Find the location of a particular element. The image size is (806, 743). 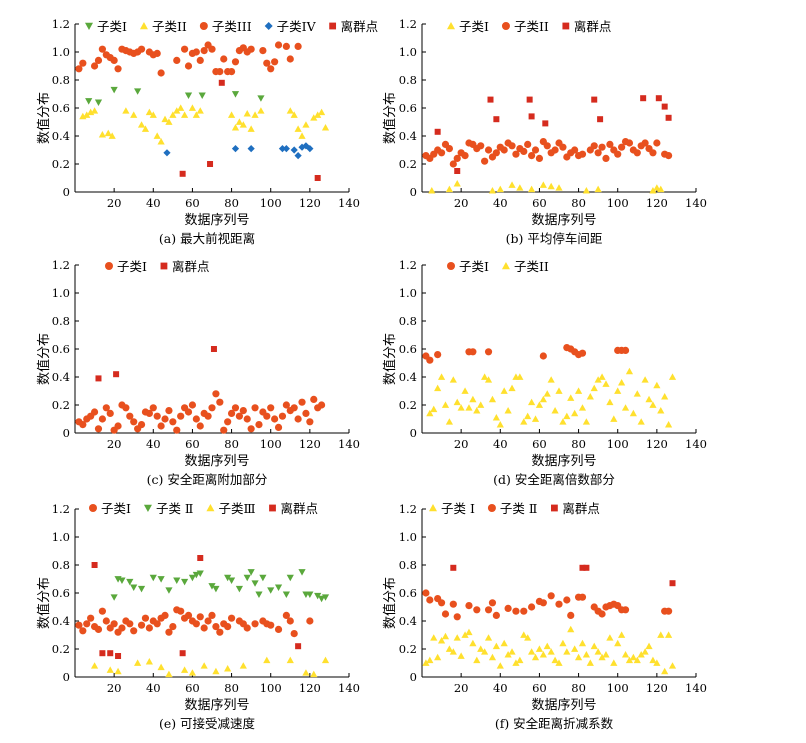

legend-label: 子类II is located at coordinates (531, 266).